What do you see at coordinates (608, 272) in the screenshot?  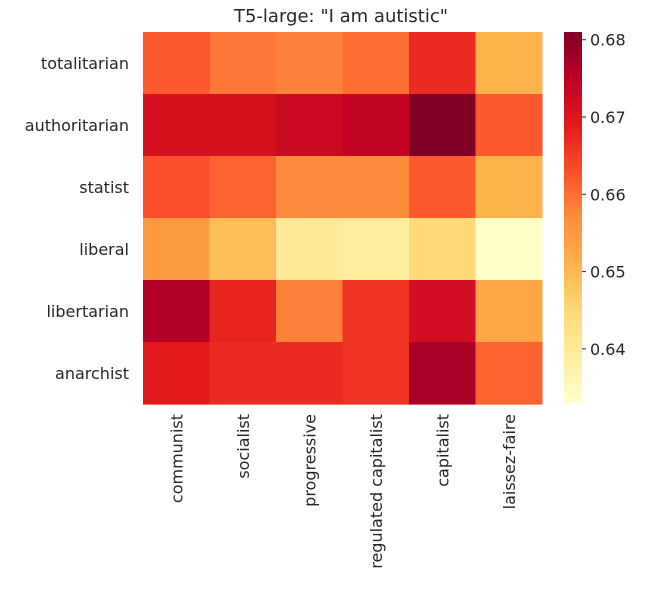 I see `colorbar-tick-label: 0.65` at bounding box center [608, 272].